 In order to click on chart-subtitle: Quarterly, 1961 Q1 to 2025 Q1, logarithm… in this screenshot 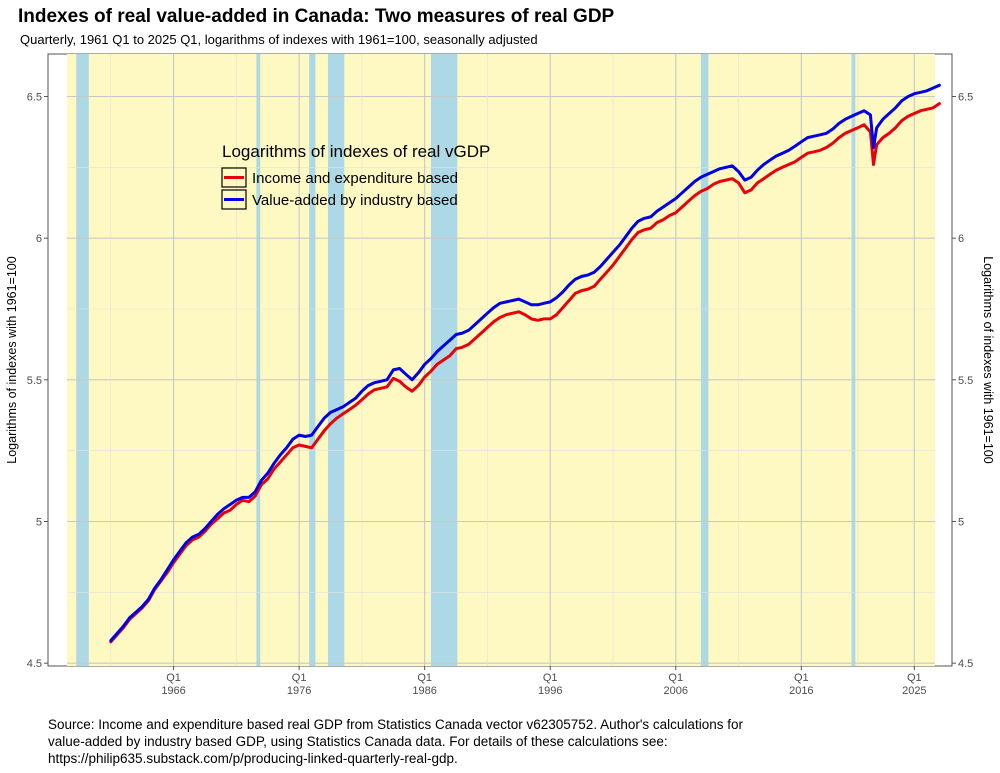, I will do `click(279, 39)`.